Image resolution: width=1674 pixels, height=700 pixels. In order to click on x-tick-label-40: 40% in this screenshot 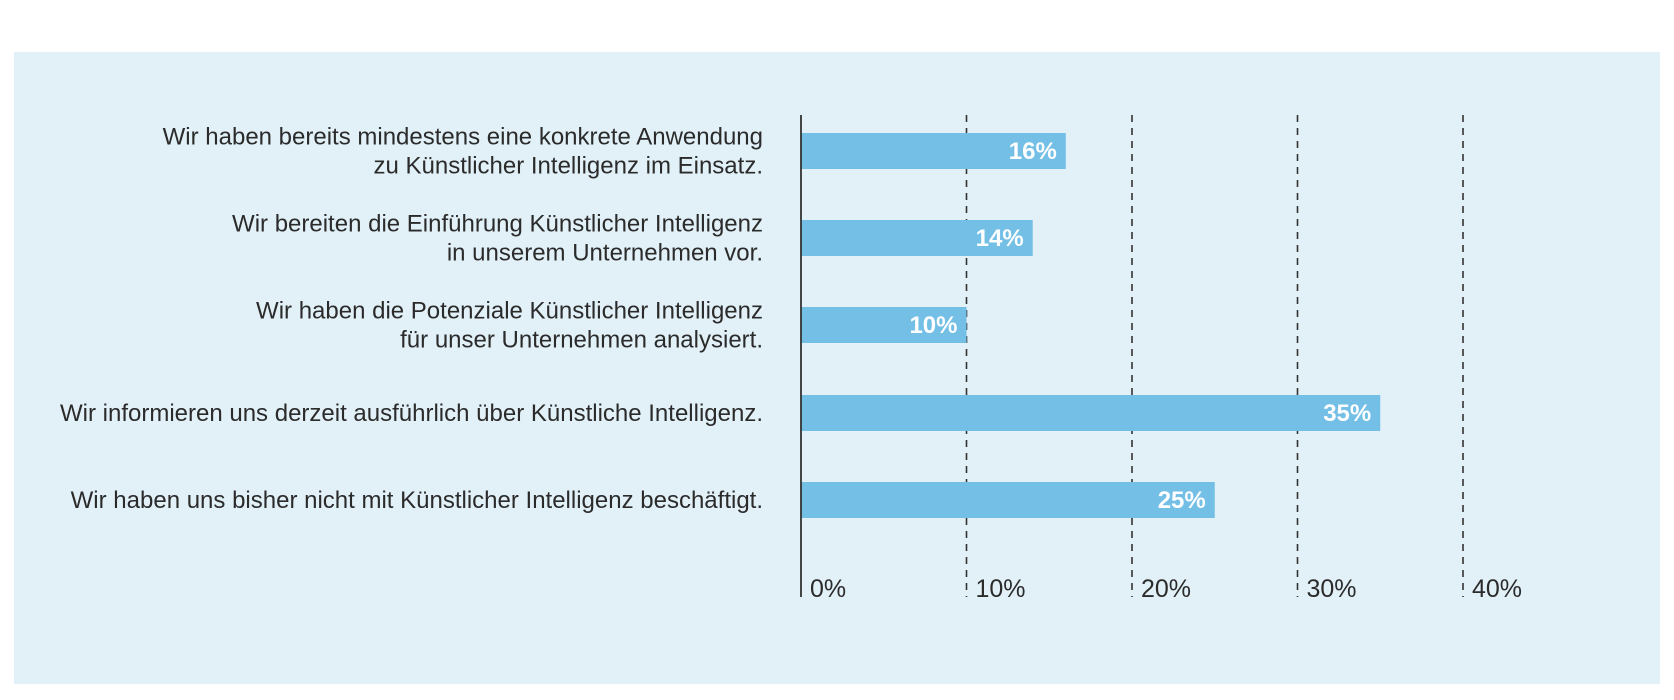, I will do `click(1497, 589)`.